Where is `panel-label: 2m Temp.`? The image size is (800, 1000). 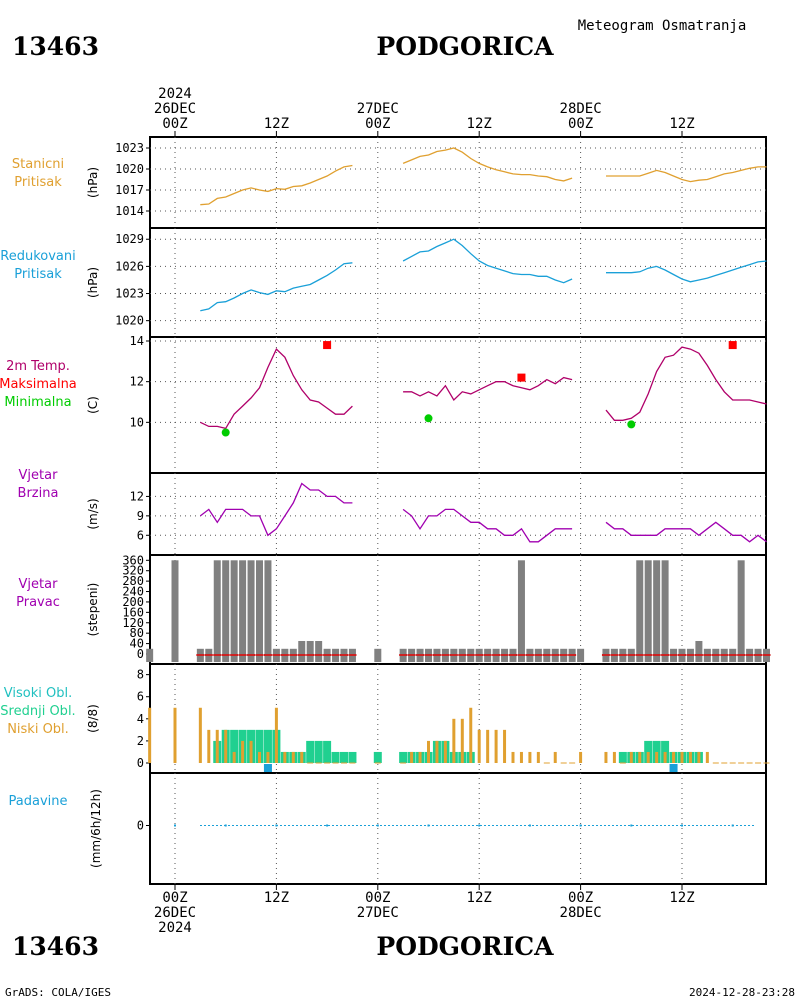
panel-label: 2m Temp. is located at coordinates (38, 366).